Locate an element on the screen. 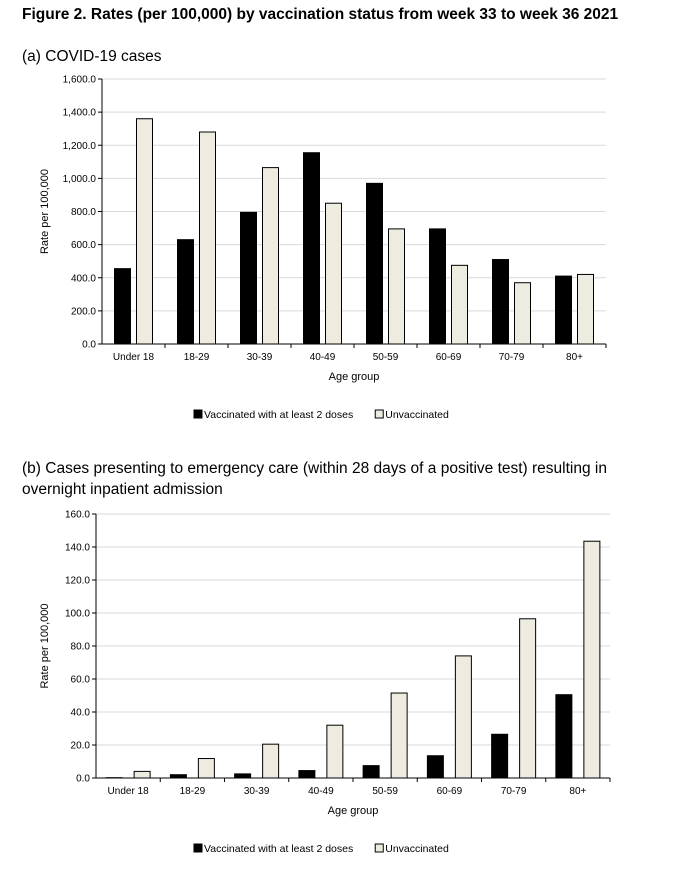 Image resolution: width=686 pixels, height=873 pixels. chart-b-x-tick-label: 30-39 is located at coordinates (257, 791).